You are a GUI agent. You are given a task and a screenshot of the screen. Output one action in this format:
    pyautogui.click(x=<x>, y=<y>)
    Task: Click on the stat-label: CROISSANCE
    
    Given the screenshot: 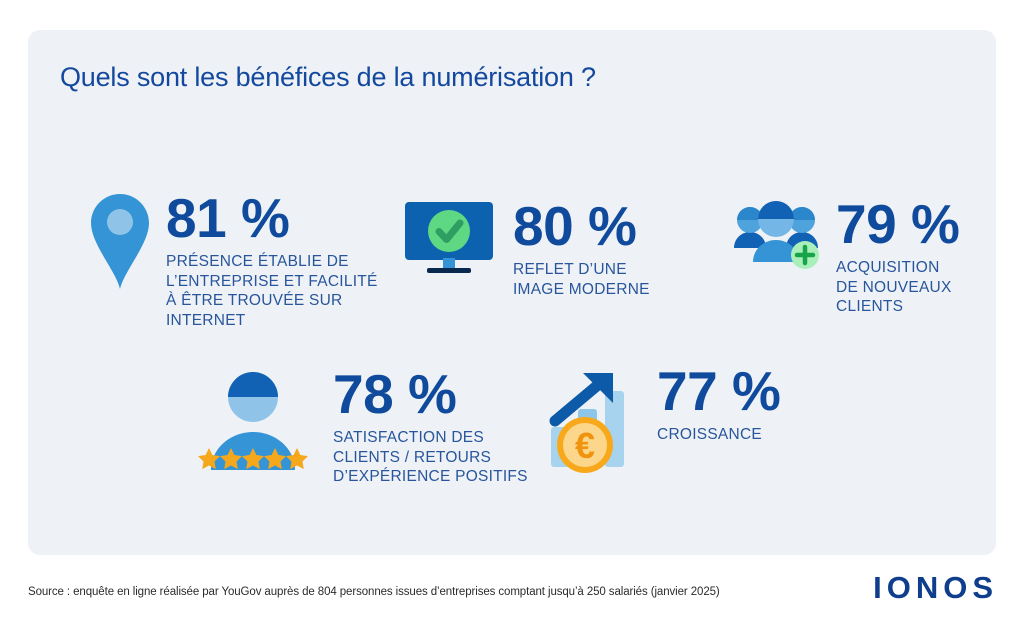 What is the action you would take?
    pyautogui.click(x=709, y=435)
    